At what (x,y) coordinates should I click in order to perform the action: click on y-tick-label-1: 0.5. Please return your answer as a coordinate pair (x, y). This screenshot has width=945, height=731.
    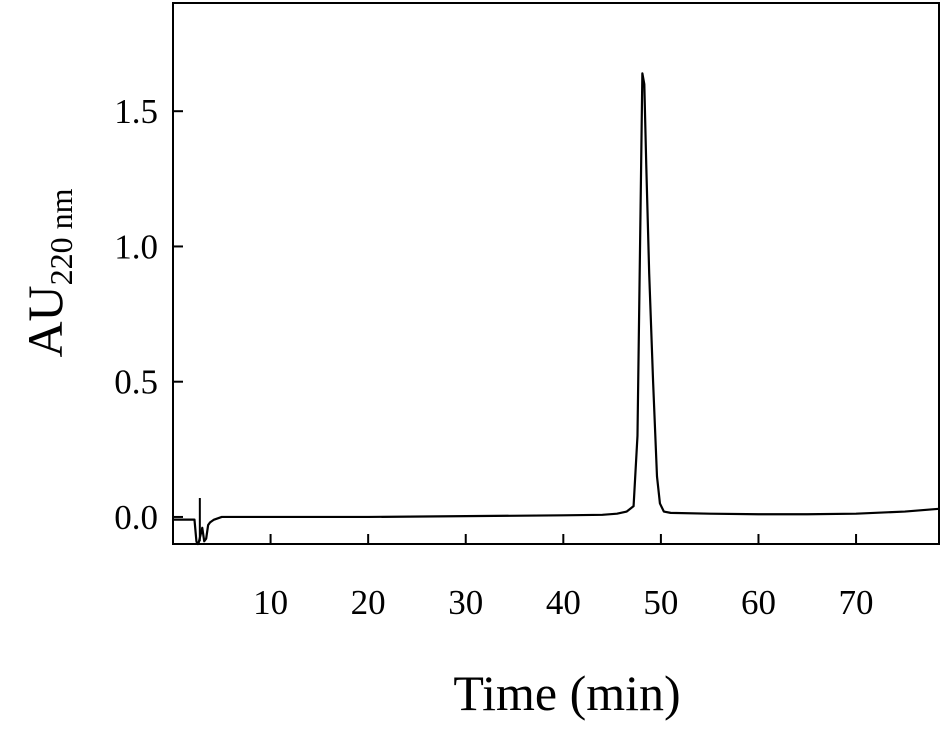
    Looking at the image, I should click on (136, 382).